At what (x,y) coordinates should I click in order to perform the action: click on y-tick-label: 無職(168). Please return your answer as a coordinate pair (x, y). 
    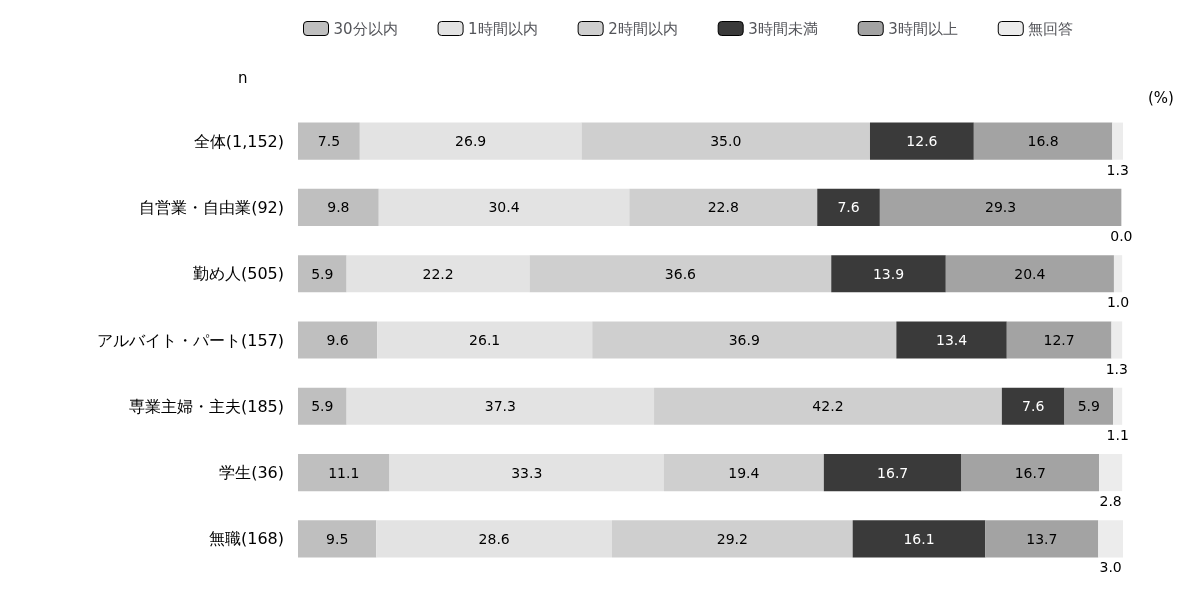
    Looking at the image, I should click on (246, 539).